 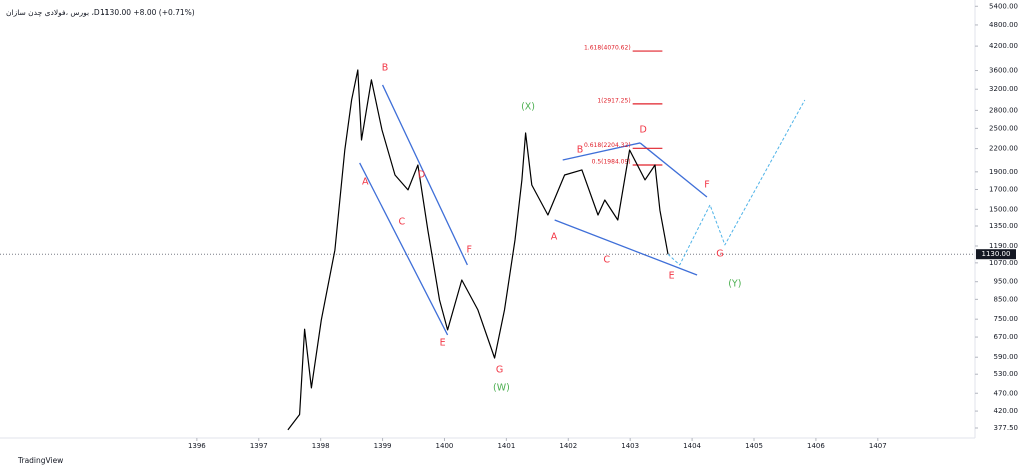 I want to click on y-tick-label: 950.00, so click(x=1006, y=282).